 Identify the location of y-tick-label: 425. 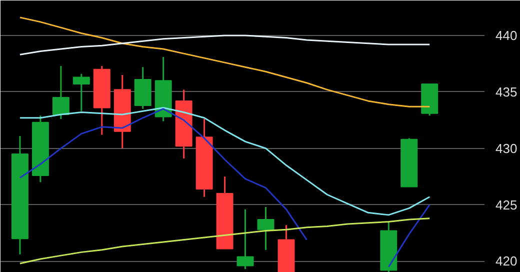
(507, 204).